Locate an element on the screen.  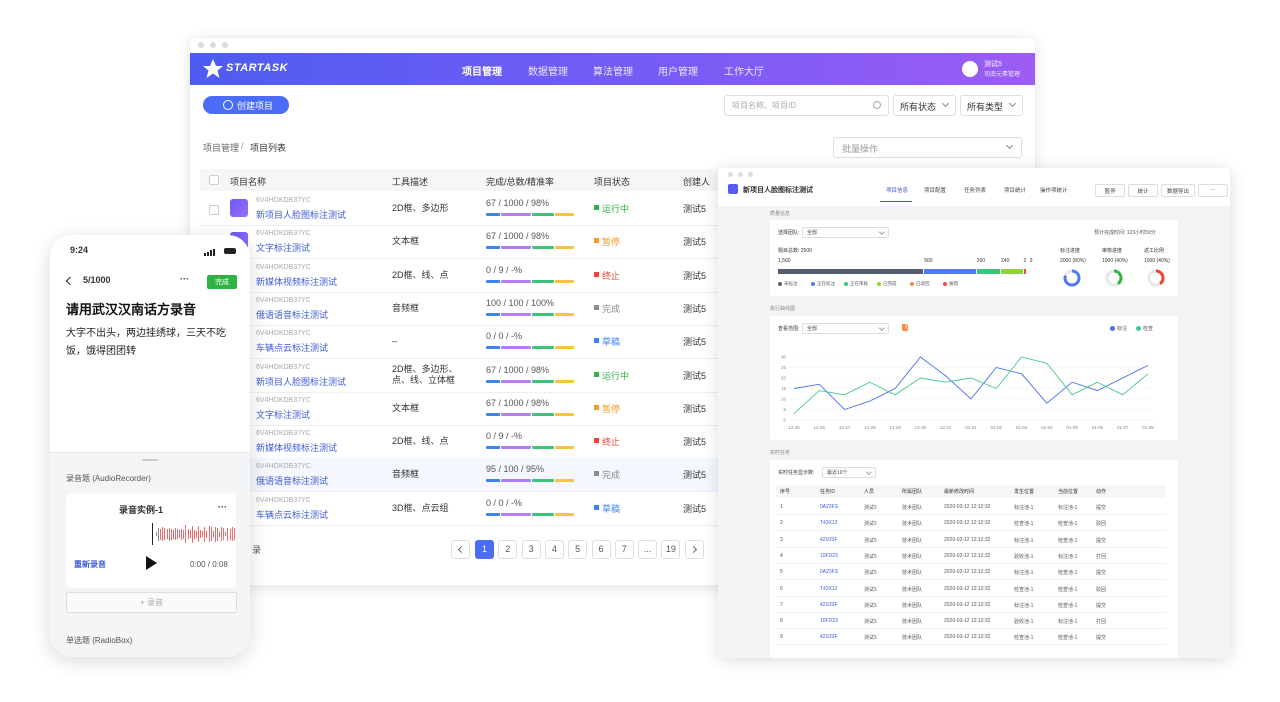
more-menu: ··· is located at coordinates (184, 279).